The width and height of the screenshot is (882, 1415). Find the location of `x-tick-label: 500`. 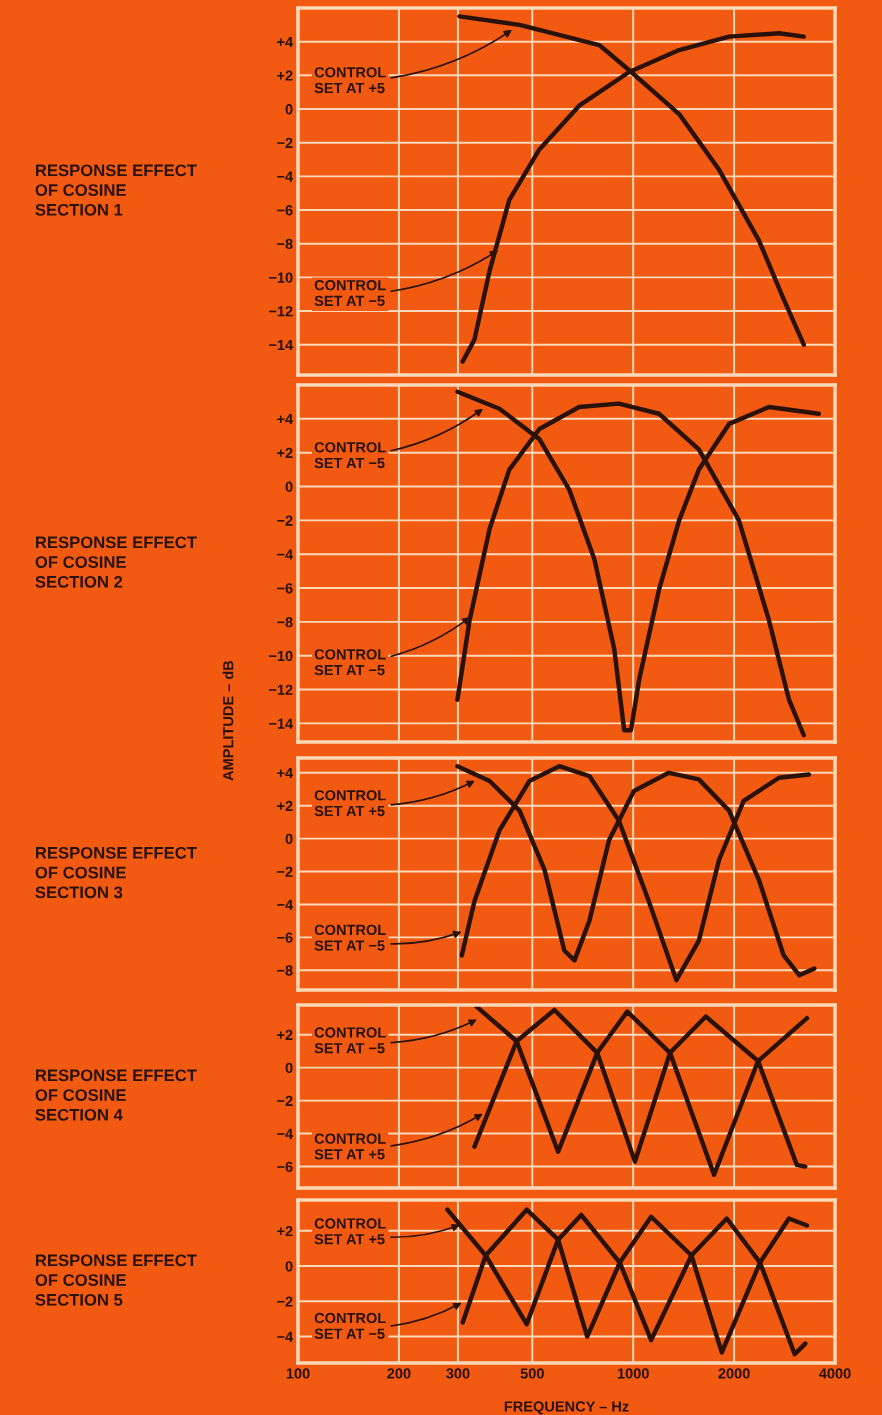

x-tick-label: 500 is located at coordinates (532, 1373).